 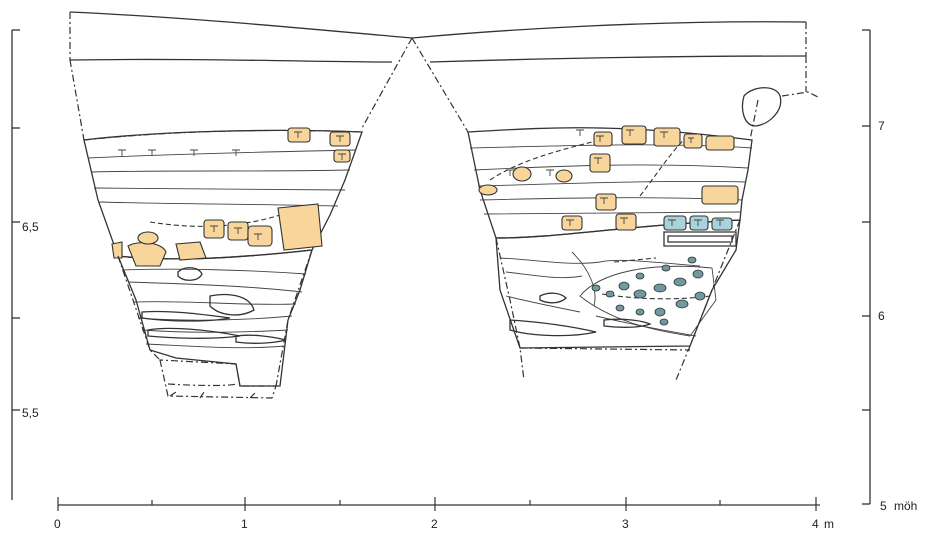 I want to click on right-axis-unit: möh, so click(x=905, y=506).